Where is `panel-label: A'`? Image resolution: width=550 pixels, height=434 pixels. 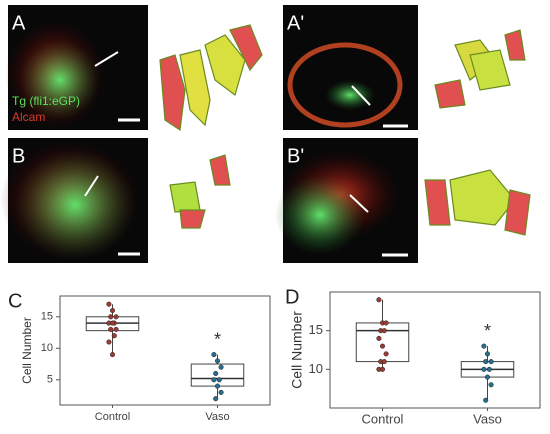 panel-label: A' is located at coordinates (295, 23).